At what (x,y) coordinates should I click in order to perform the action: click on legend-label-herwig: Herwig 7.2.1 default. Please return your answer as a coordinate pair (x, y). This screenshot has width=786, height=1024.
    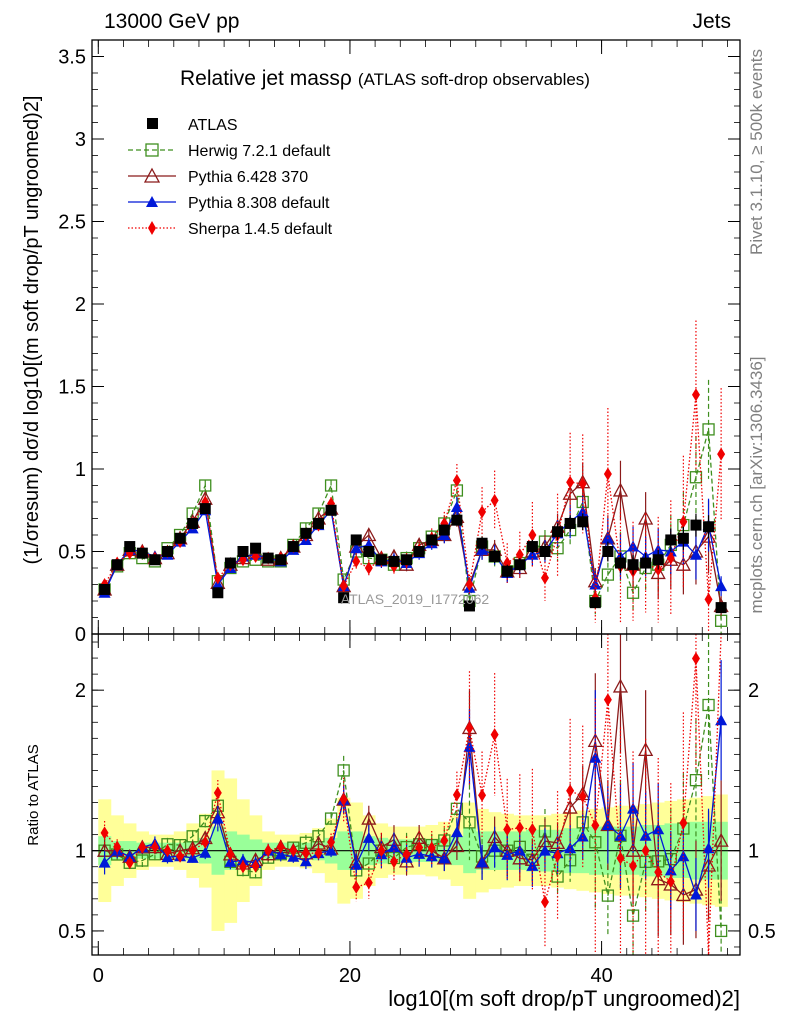
    Looking at the image, I should click on (259, 151).